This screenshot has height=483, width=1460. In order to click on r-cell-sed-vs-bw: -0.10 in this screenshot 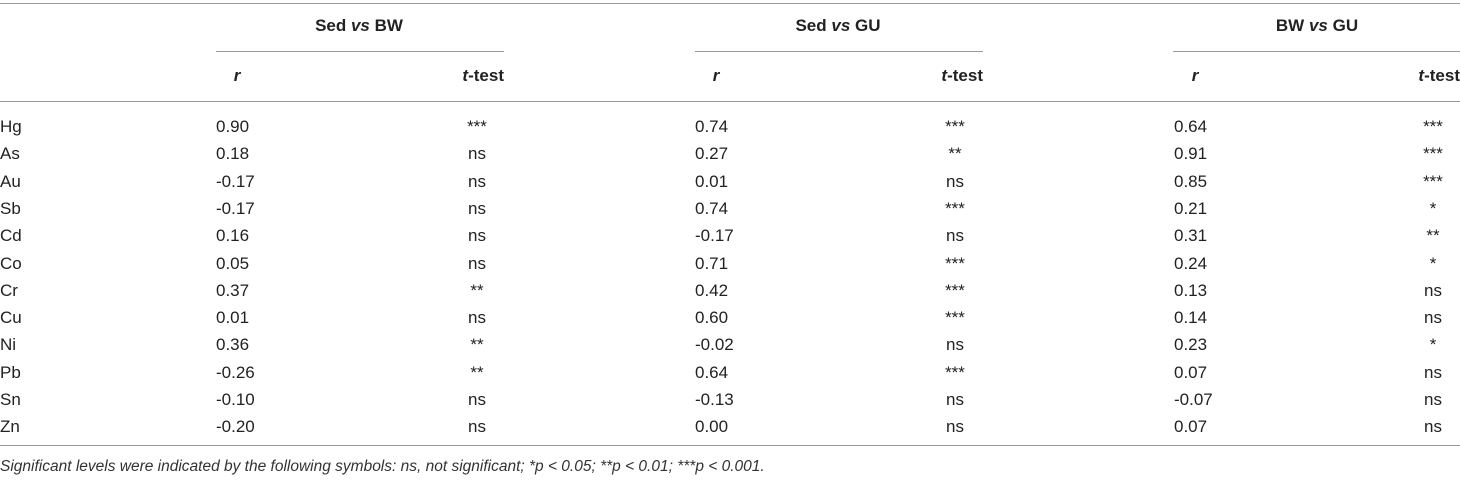, I will do `click(235, 399)`.